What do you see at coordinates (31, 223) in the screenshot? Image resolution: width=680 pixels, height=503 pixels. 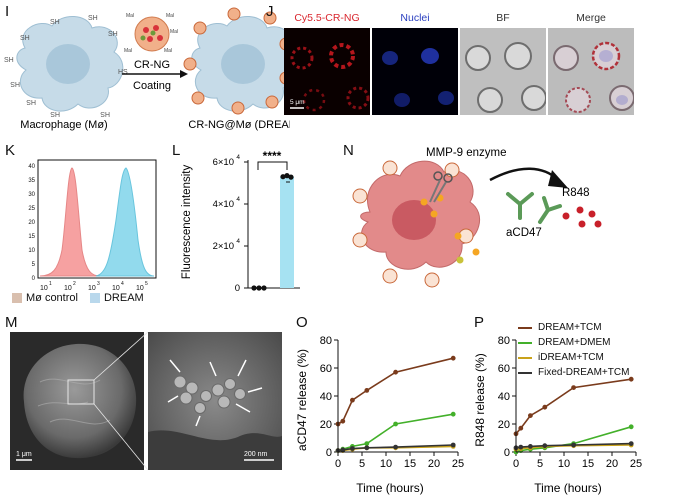 I see `k-ytick-4: 20` at bounding box center [31, 223].